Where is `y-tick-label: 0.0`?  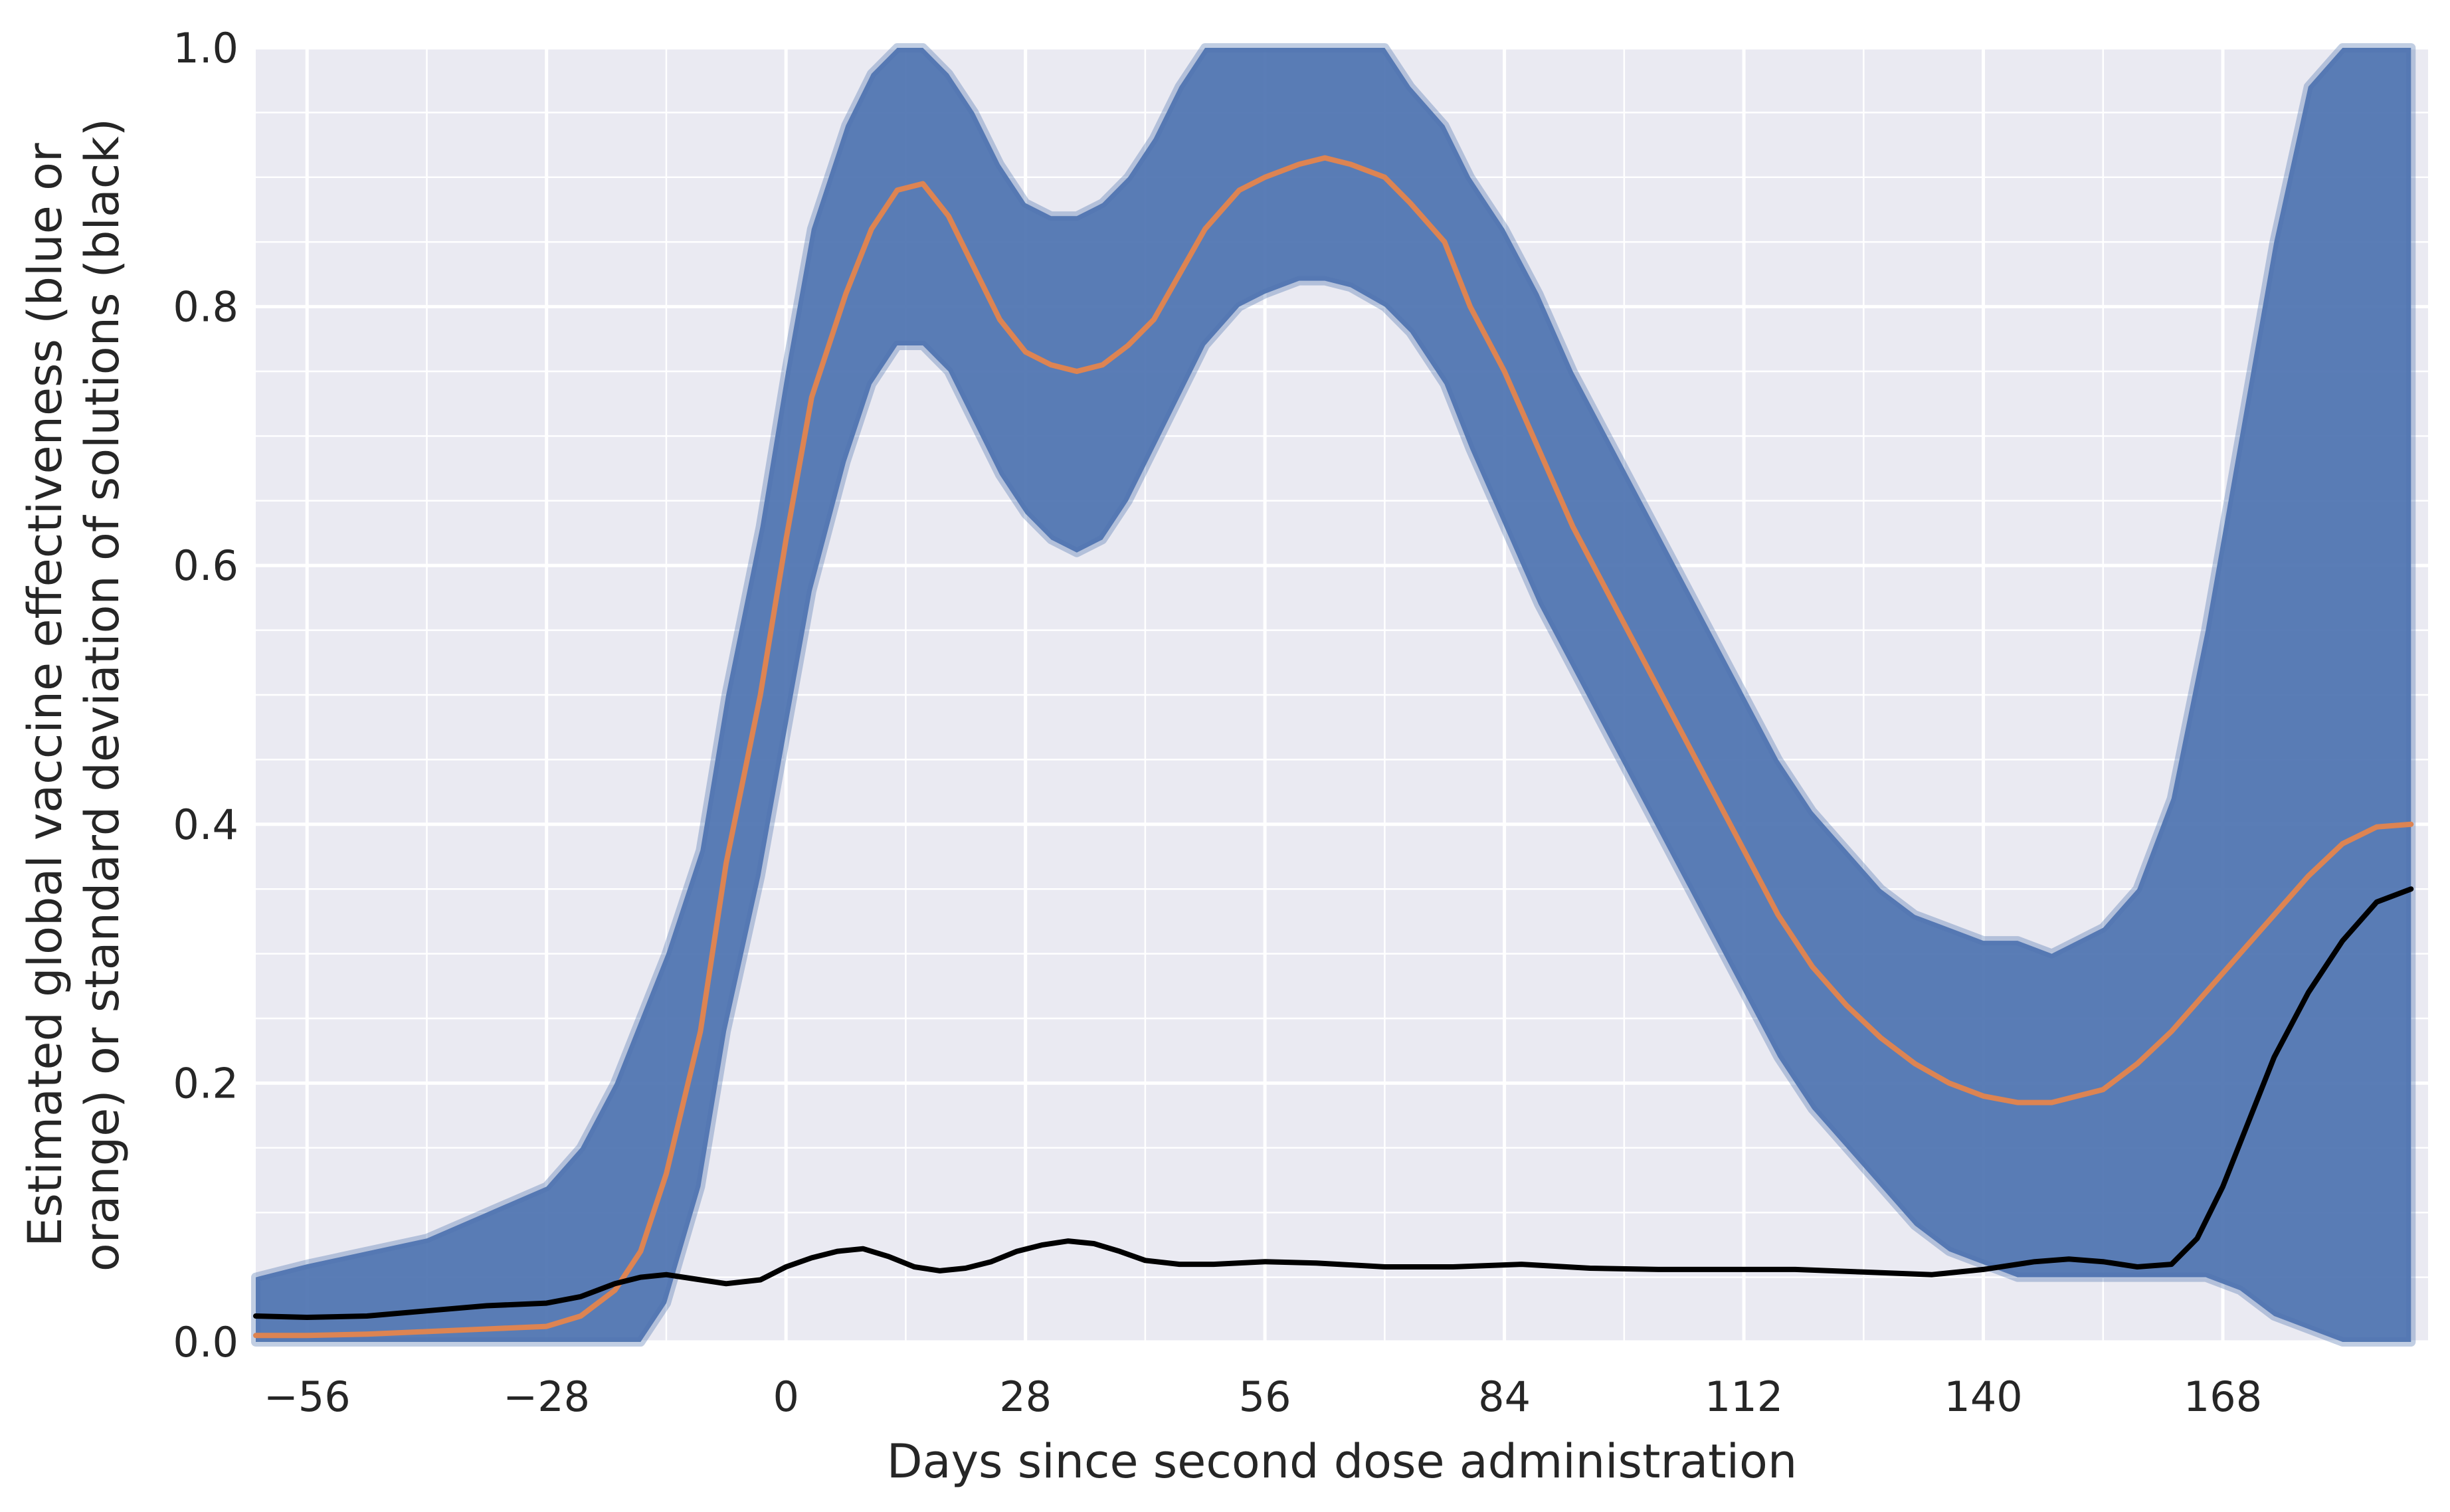
y-tick-label: 0.0 is located at coordinates (205, 1342).